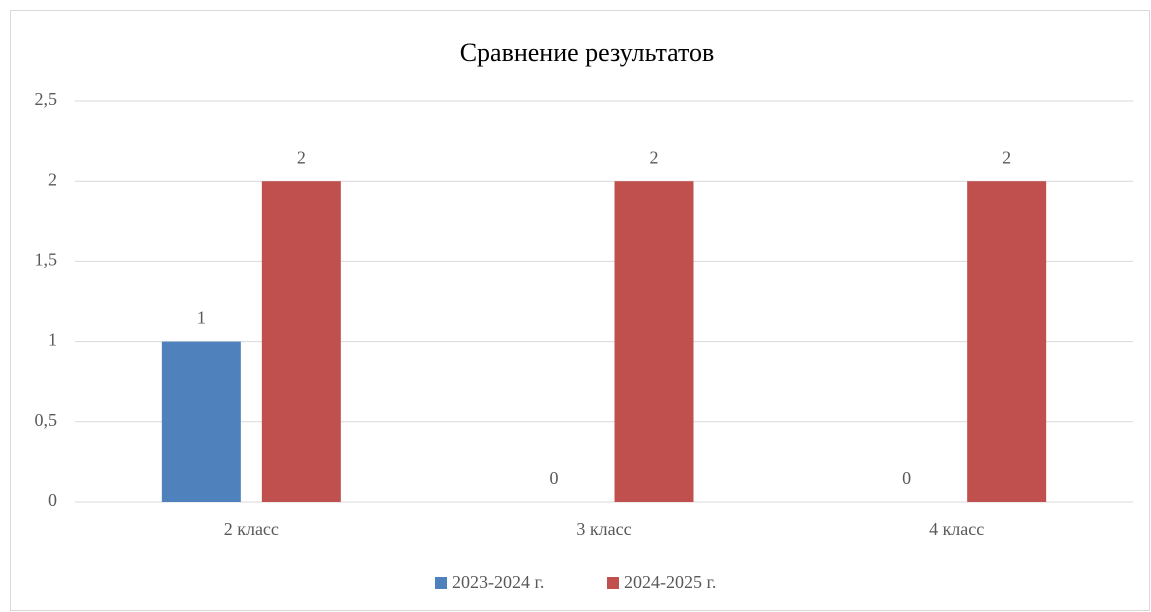 Image resolution: width=1151 pixels, height=612 pixels. Describe the element at coordinates (670, 582) in the screenshot. I see `legend-label: 2024-2025 г.` at that location.